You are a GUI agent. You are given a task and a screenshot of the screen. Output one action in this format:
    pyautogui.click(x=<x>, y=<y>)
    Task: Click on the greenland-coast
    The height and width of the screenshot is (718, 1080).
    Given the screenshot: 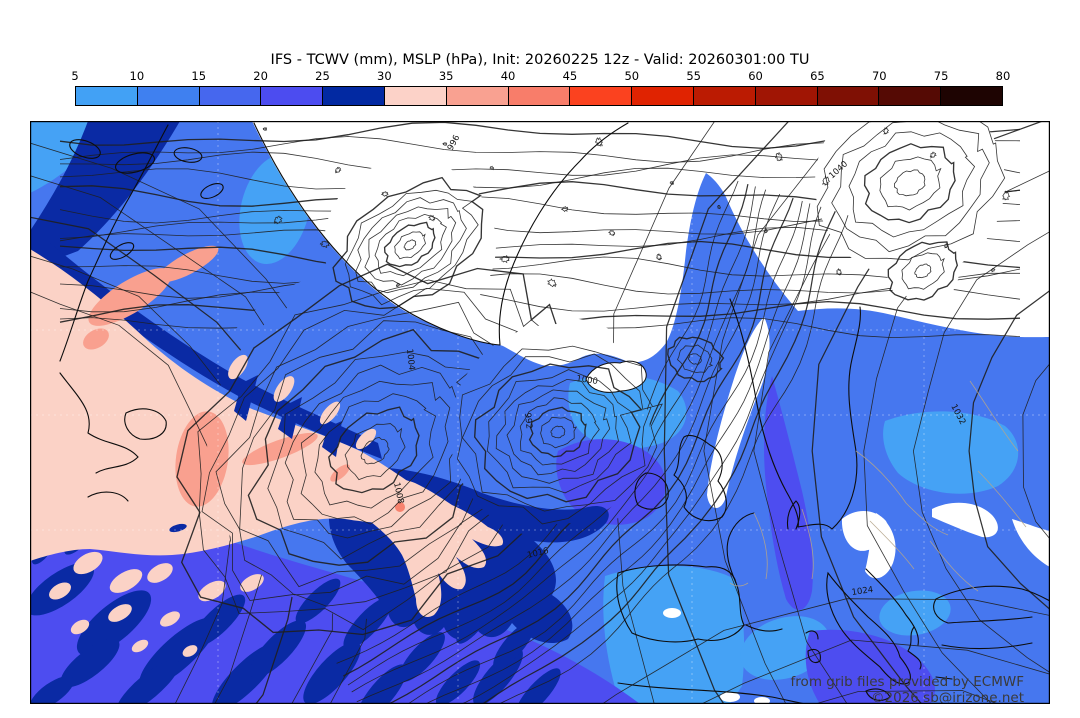 What is the action you would take?
    pyautogui.click(x=441, y=234)
    